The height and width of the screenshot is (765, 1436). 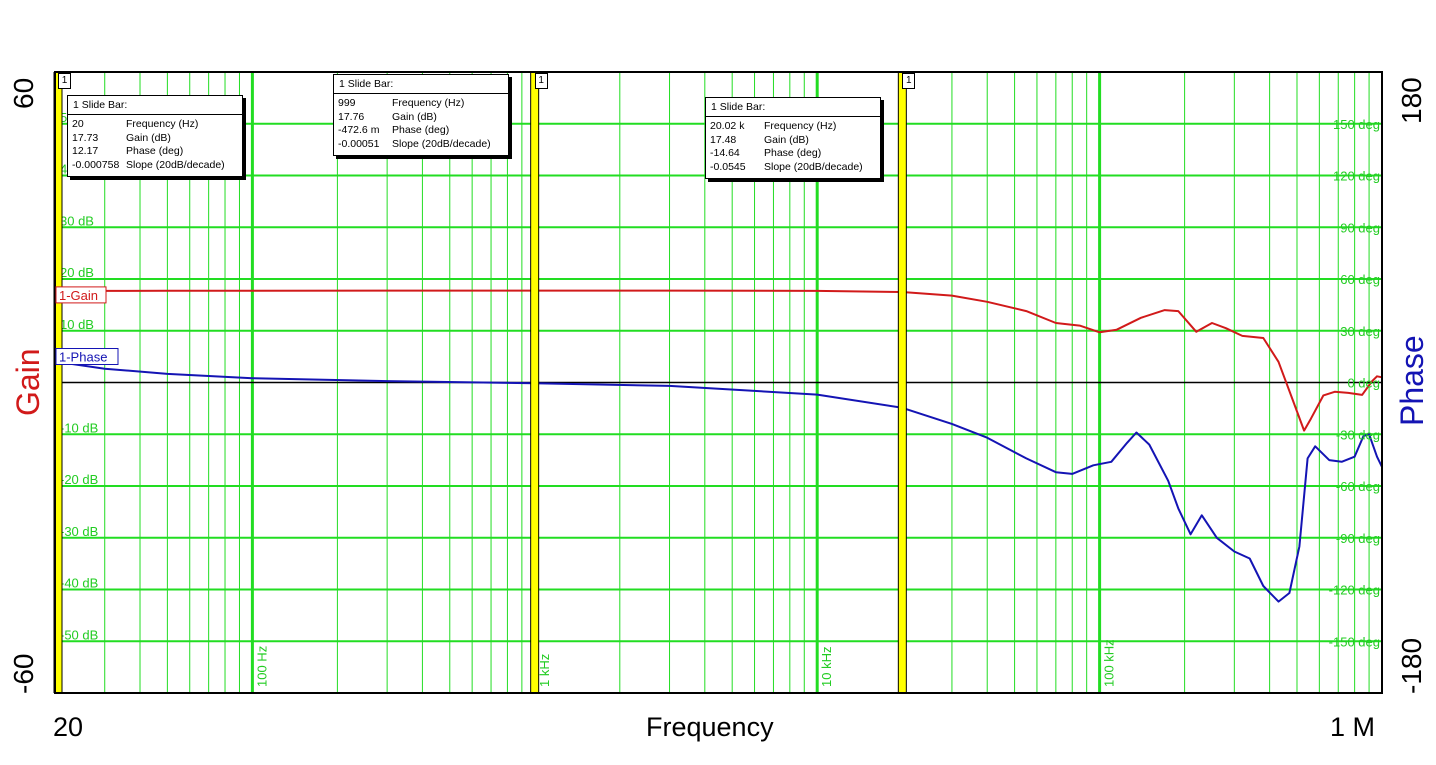 I want to click on y-right-axis-title-text: Phase, so click(x=1412, y=380).